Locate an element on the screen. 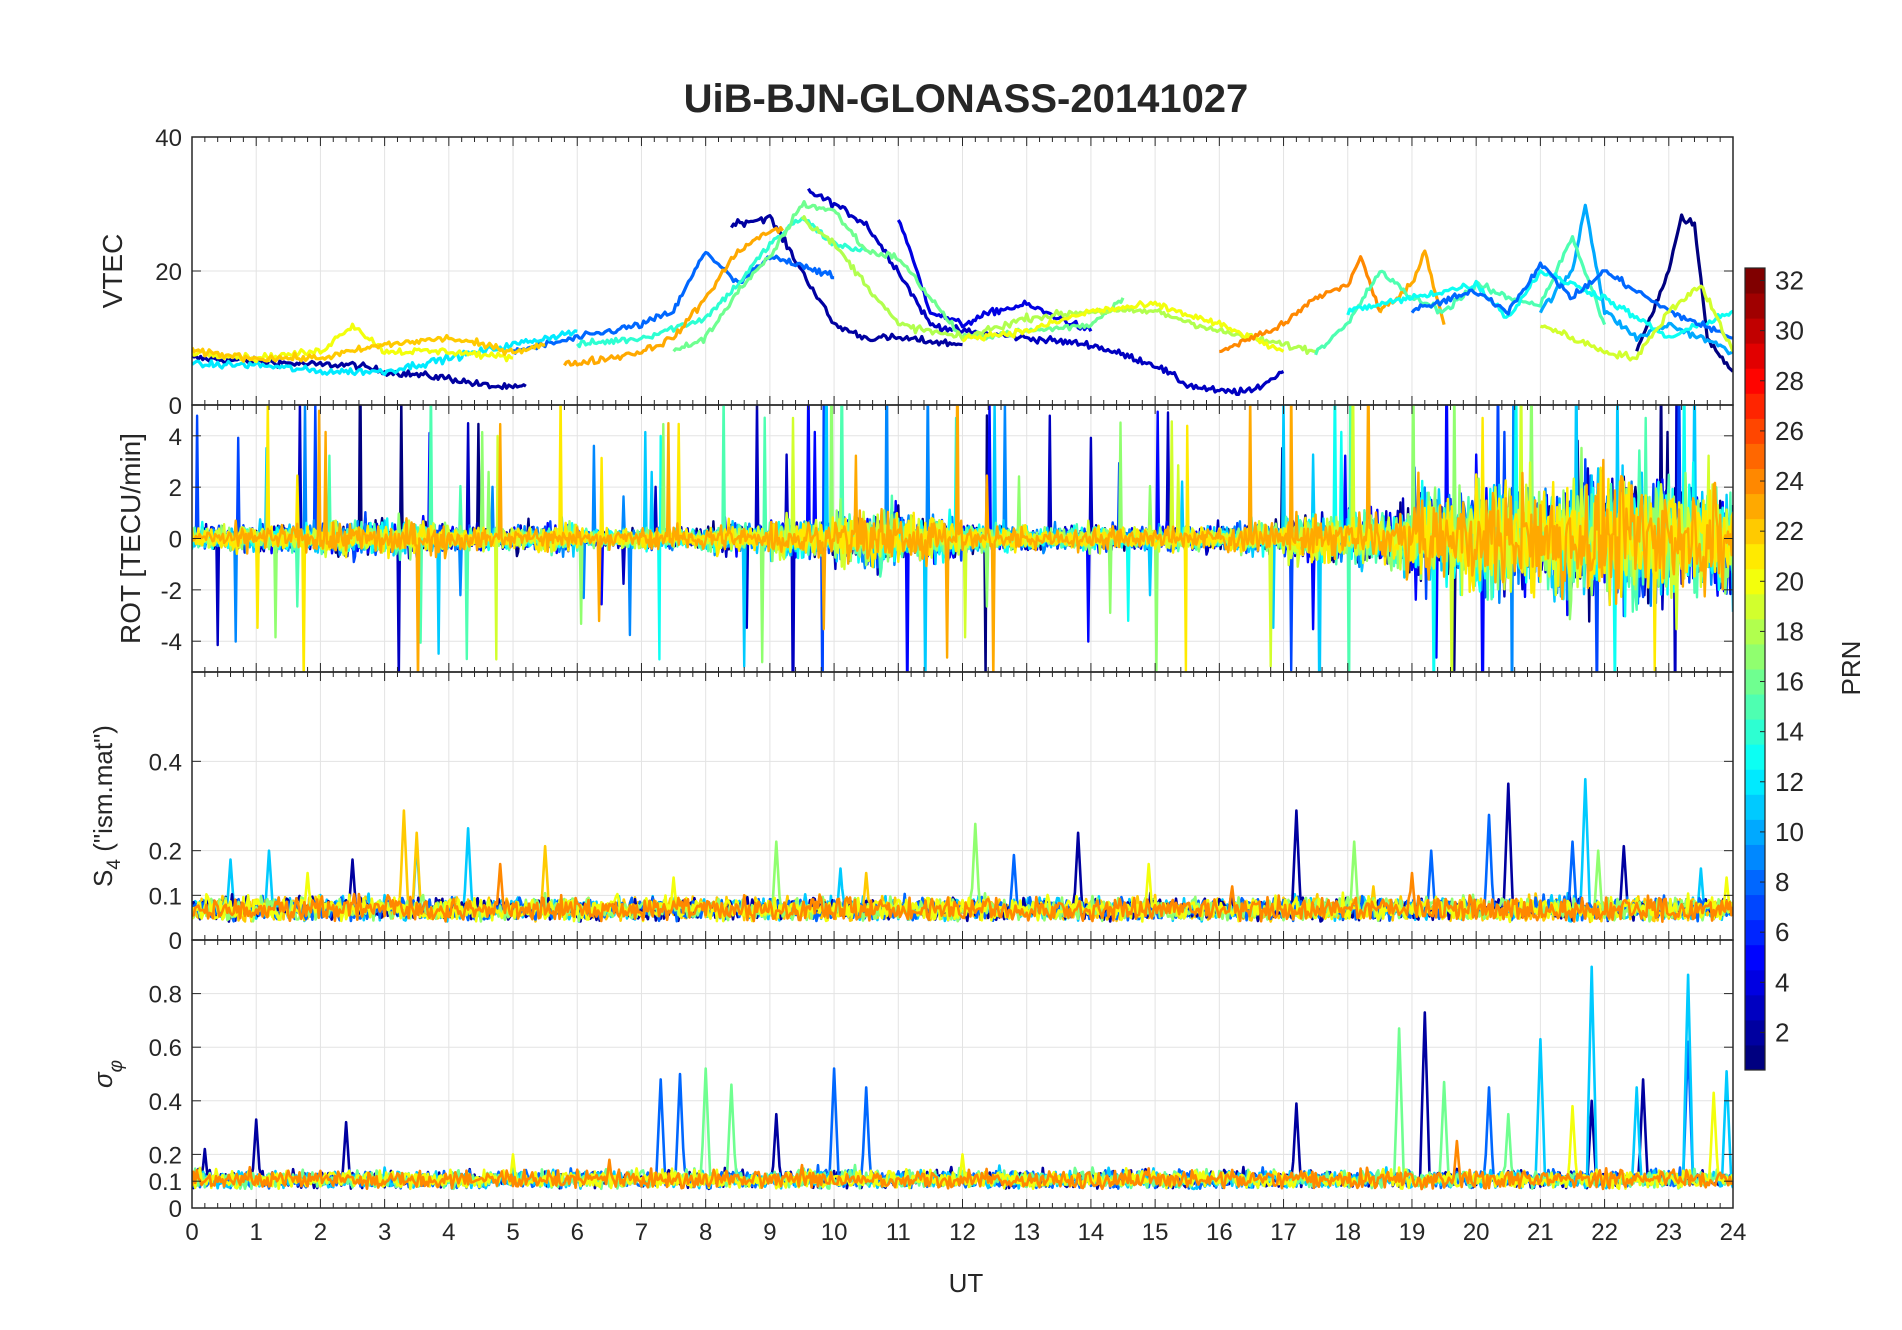  x-tick-label: 24 is located at coordinates (1733, 1232).